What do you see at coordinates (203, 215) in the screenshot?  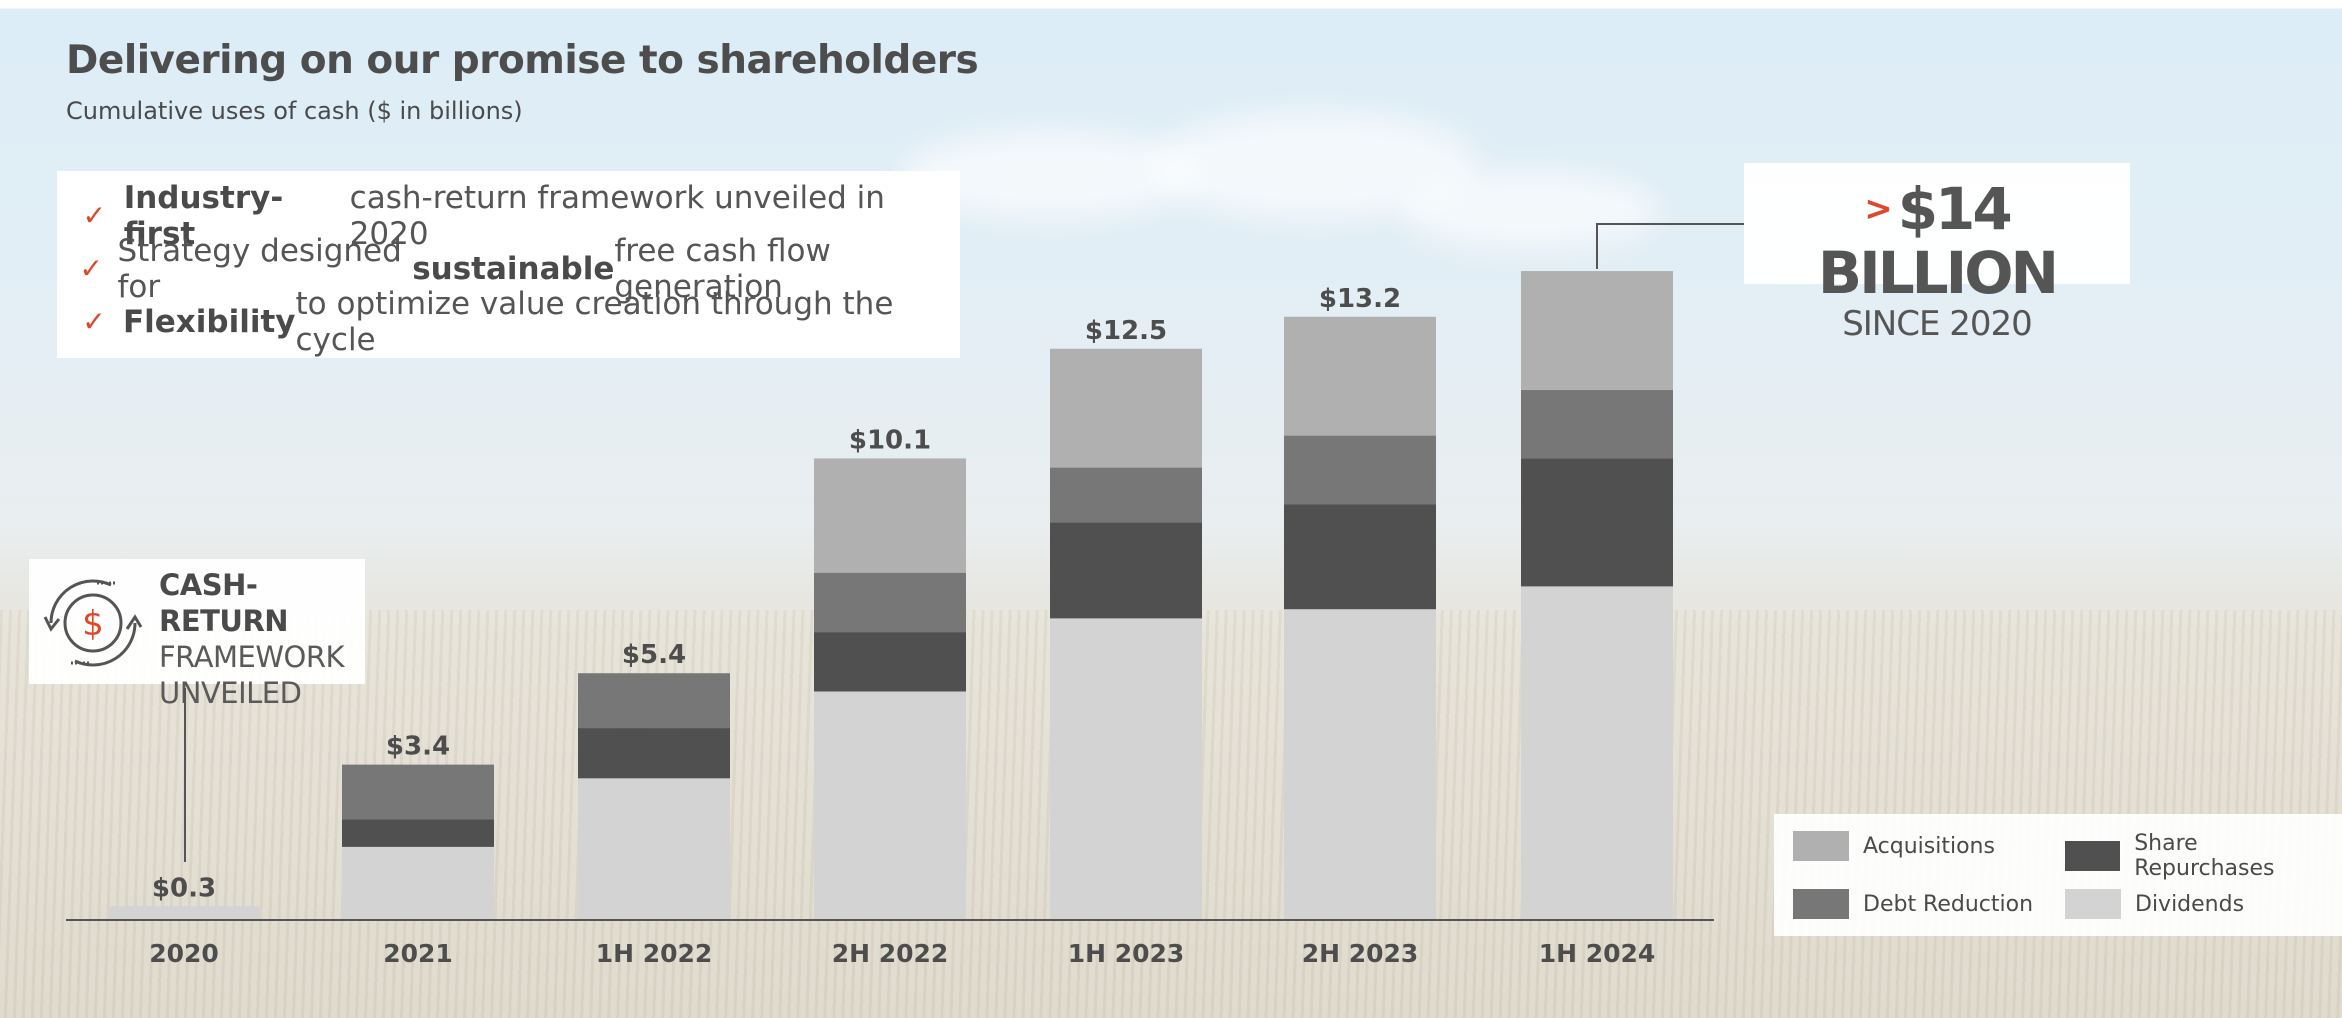 I see `bullet-bold: Industry-first` at bounding box center [203, 215].